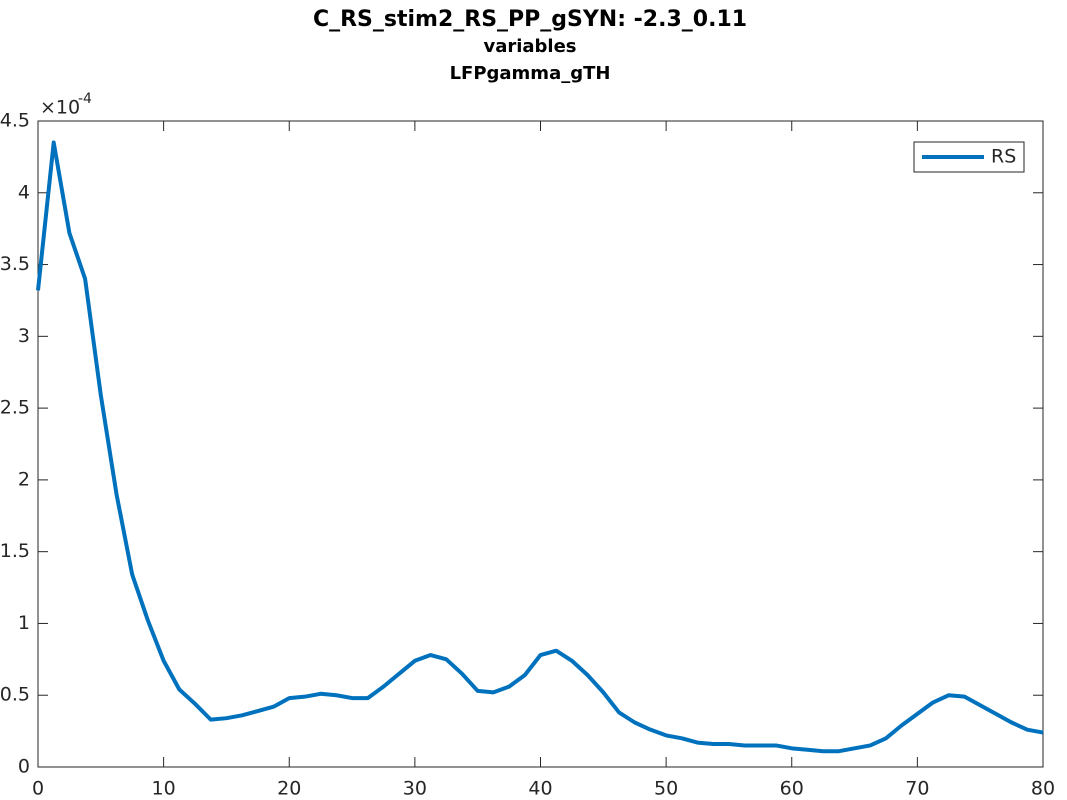 Image resolution: width=1067 pixels, height=800 pixels. Describe the element at coordinates (60, 108) in the screenshot. I see `y-multiplier: ×10` at that location.